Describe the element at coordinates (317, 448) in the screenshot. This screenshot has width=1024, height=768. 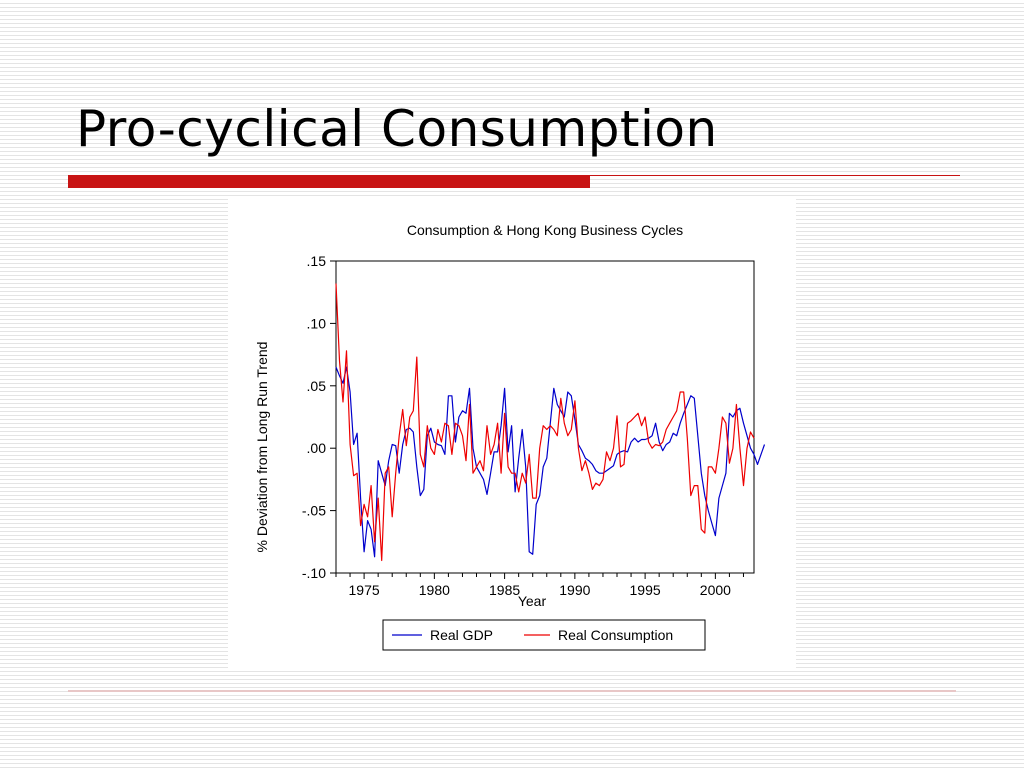
I see `y-tick-label: .00` at that location.